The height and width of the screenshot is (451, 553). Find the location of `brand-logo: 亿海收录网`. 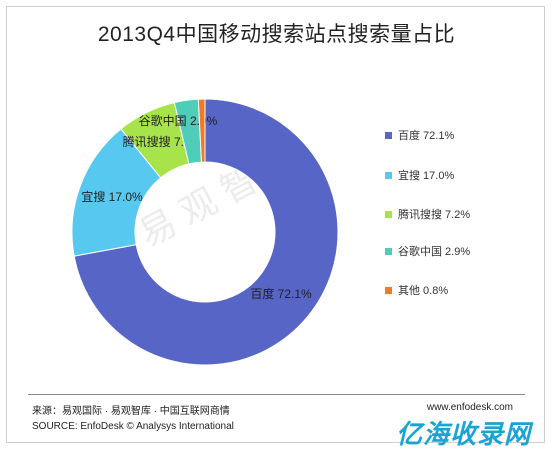

brand-logo: 亿海收录网 is located at coordinates (463, 435).